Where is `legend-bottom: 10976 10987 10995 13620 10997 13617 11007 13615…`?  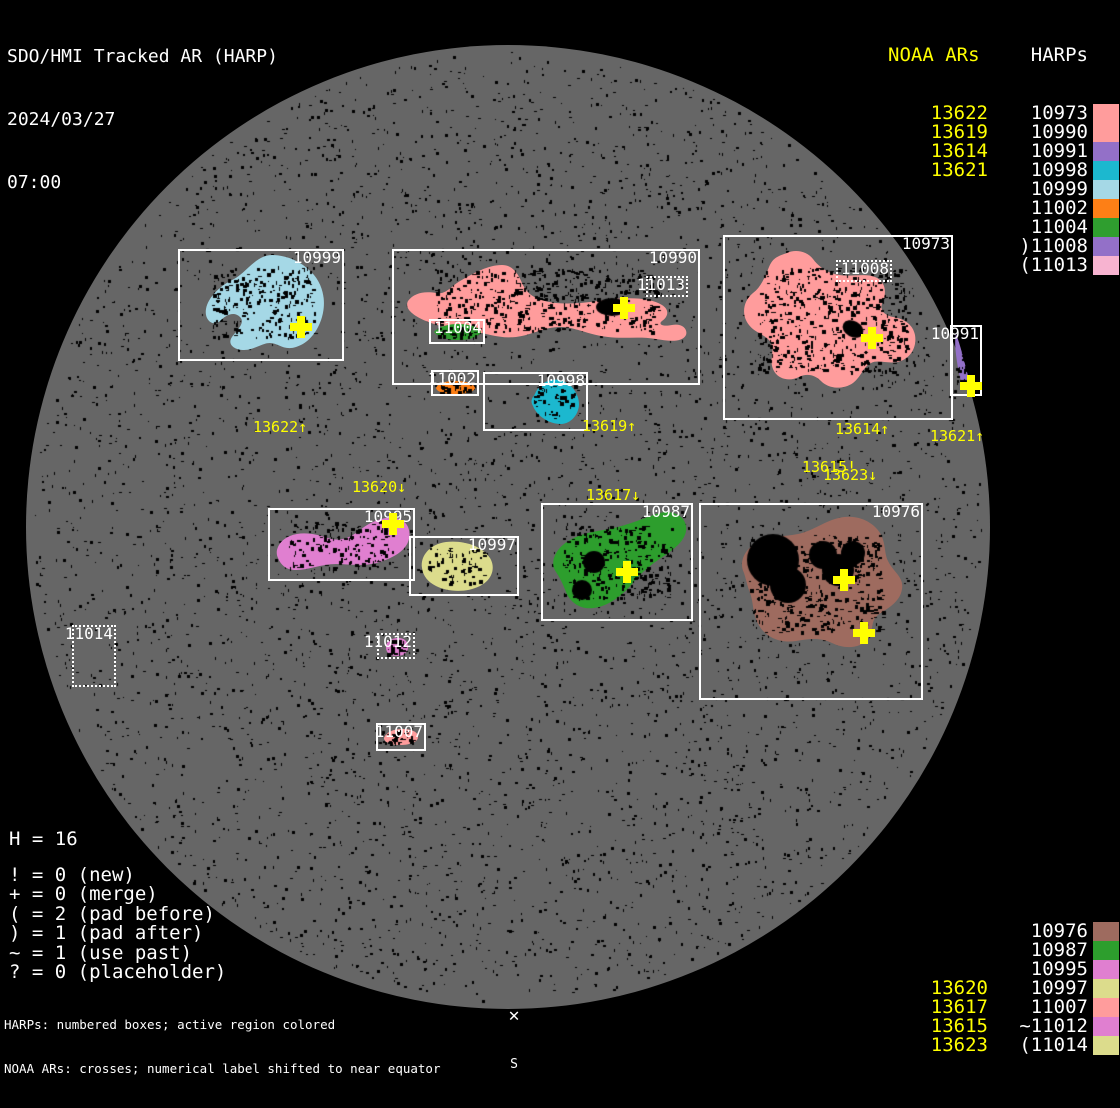 legend-bottom: 10976 10987 10995 13620 10997 13617 11007 13615… is located at coordinates (1003, 988).